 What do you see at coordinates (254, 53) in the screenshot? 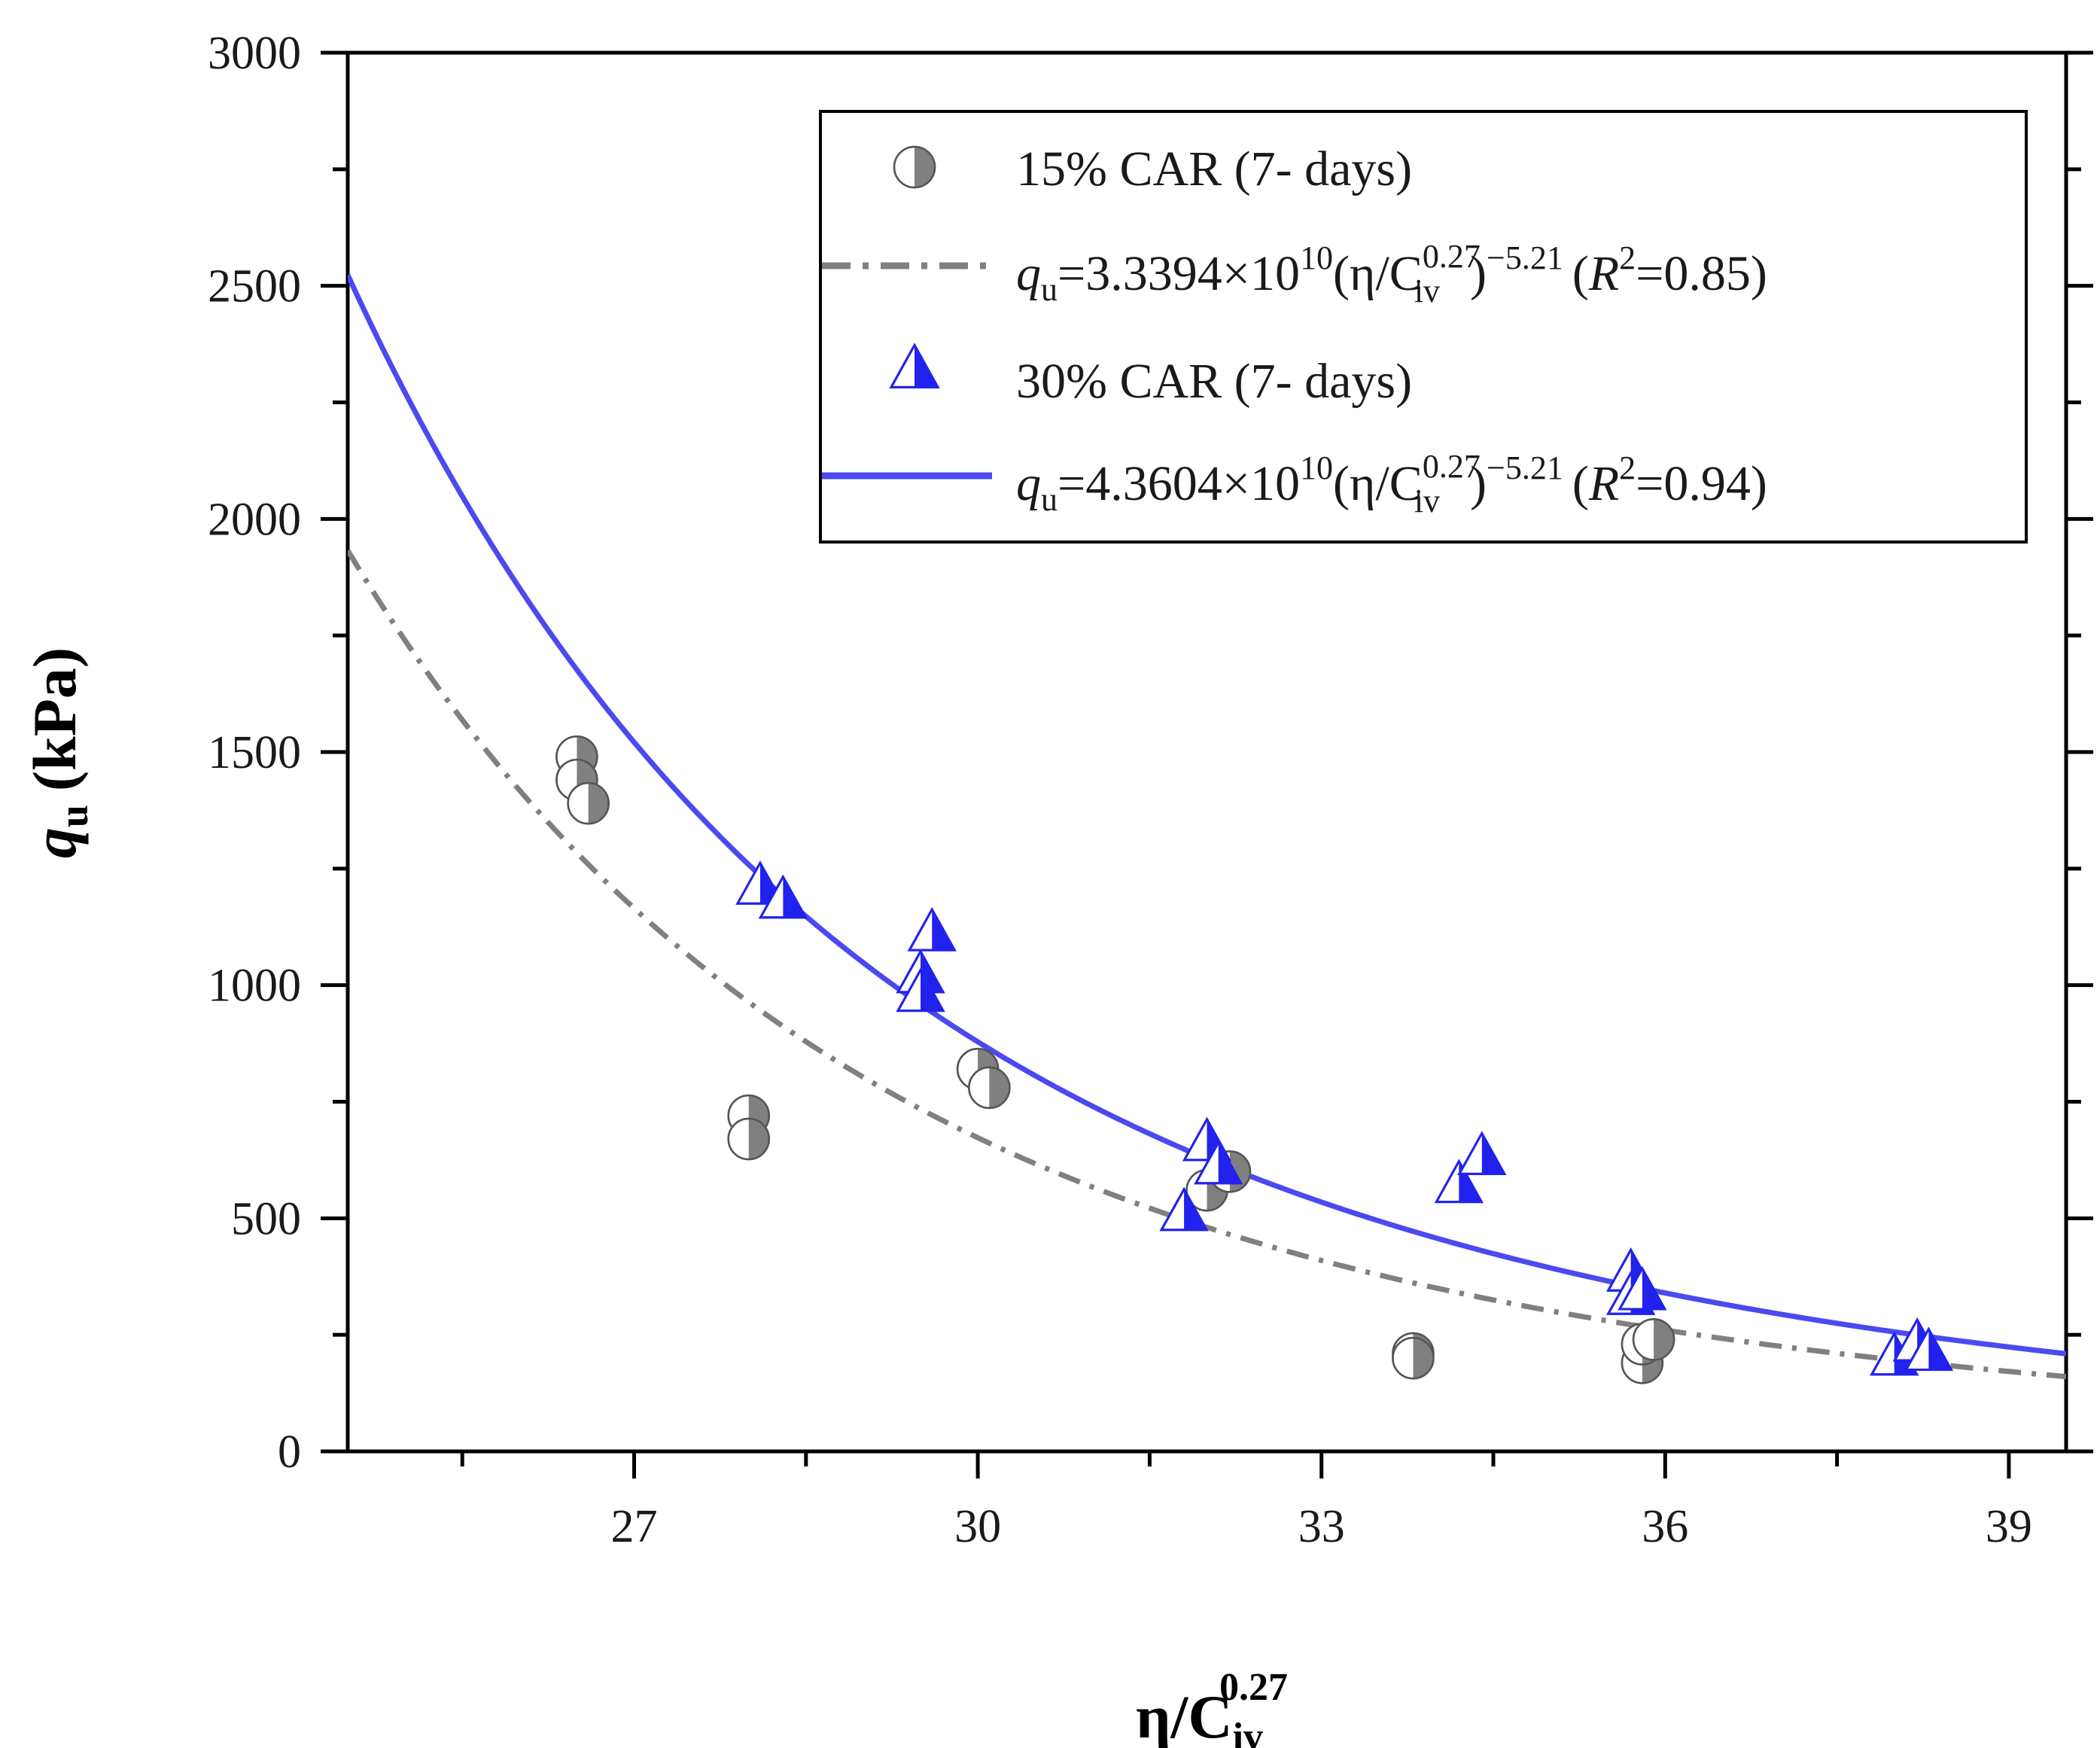
I see `y-tick-label: 3000` at bounding box center [254, 53].